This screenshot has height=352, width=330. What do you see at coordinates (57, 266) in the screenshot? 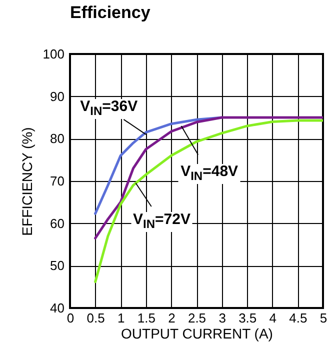
I see `y-tick-label: 50` at bounding box center [57, 266].